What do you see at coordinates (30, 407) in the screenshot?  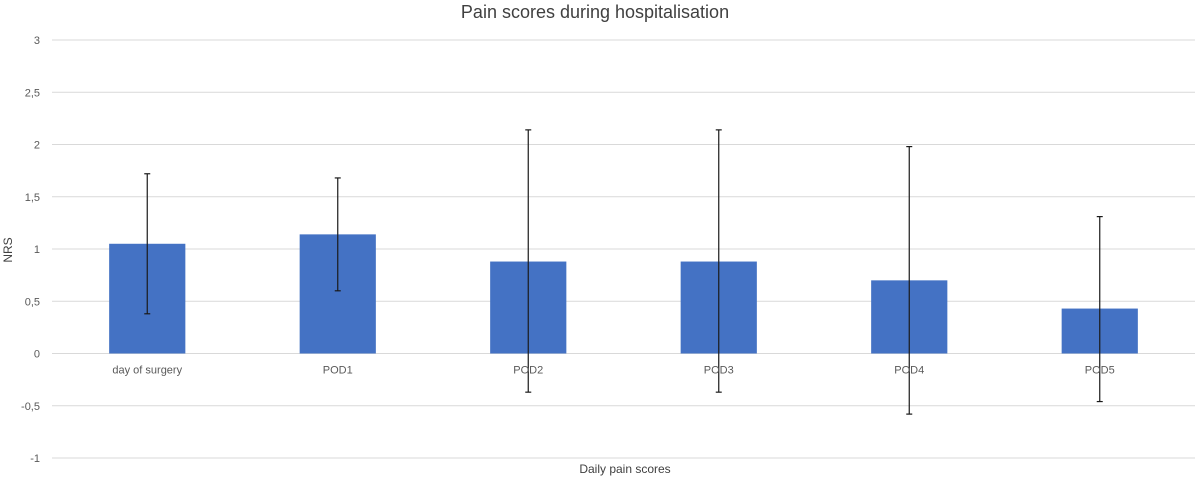 I see `y-tick-label: -0,5` at bounding box center [30, 407].